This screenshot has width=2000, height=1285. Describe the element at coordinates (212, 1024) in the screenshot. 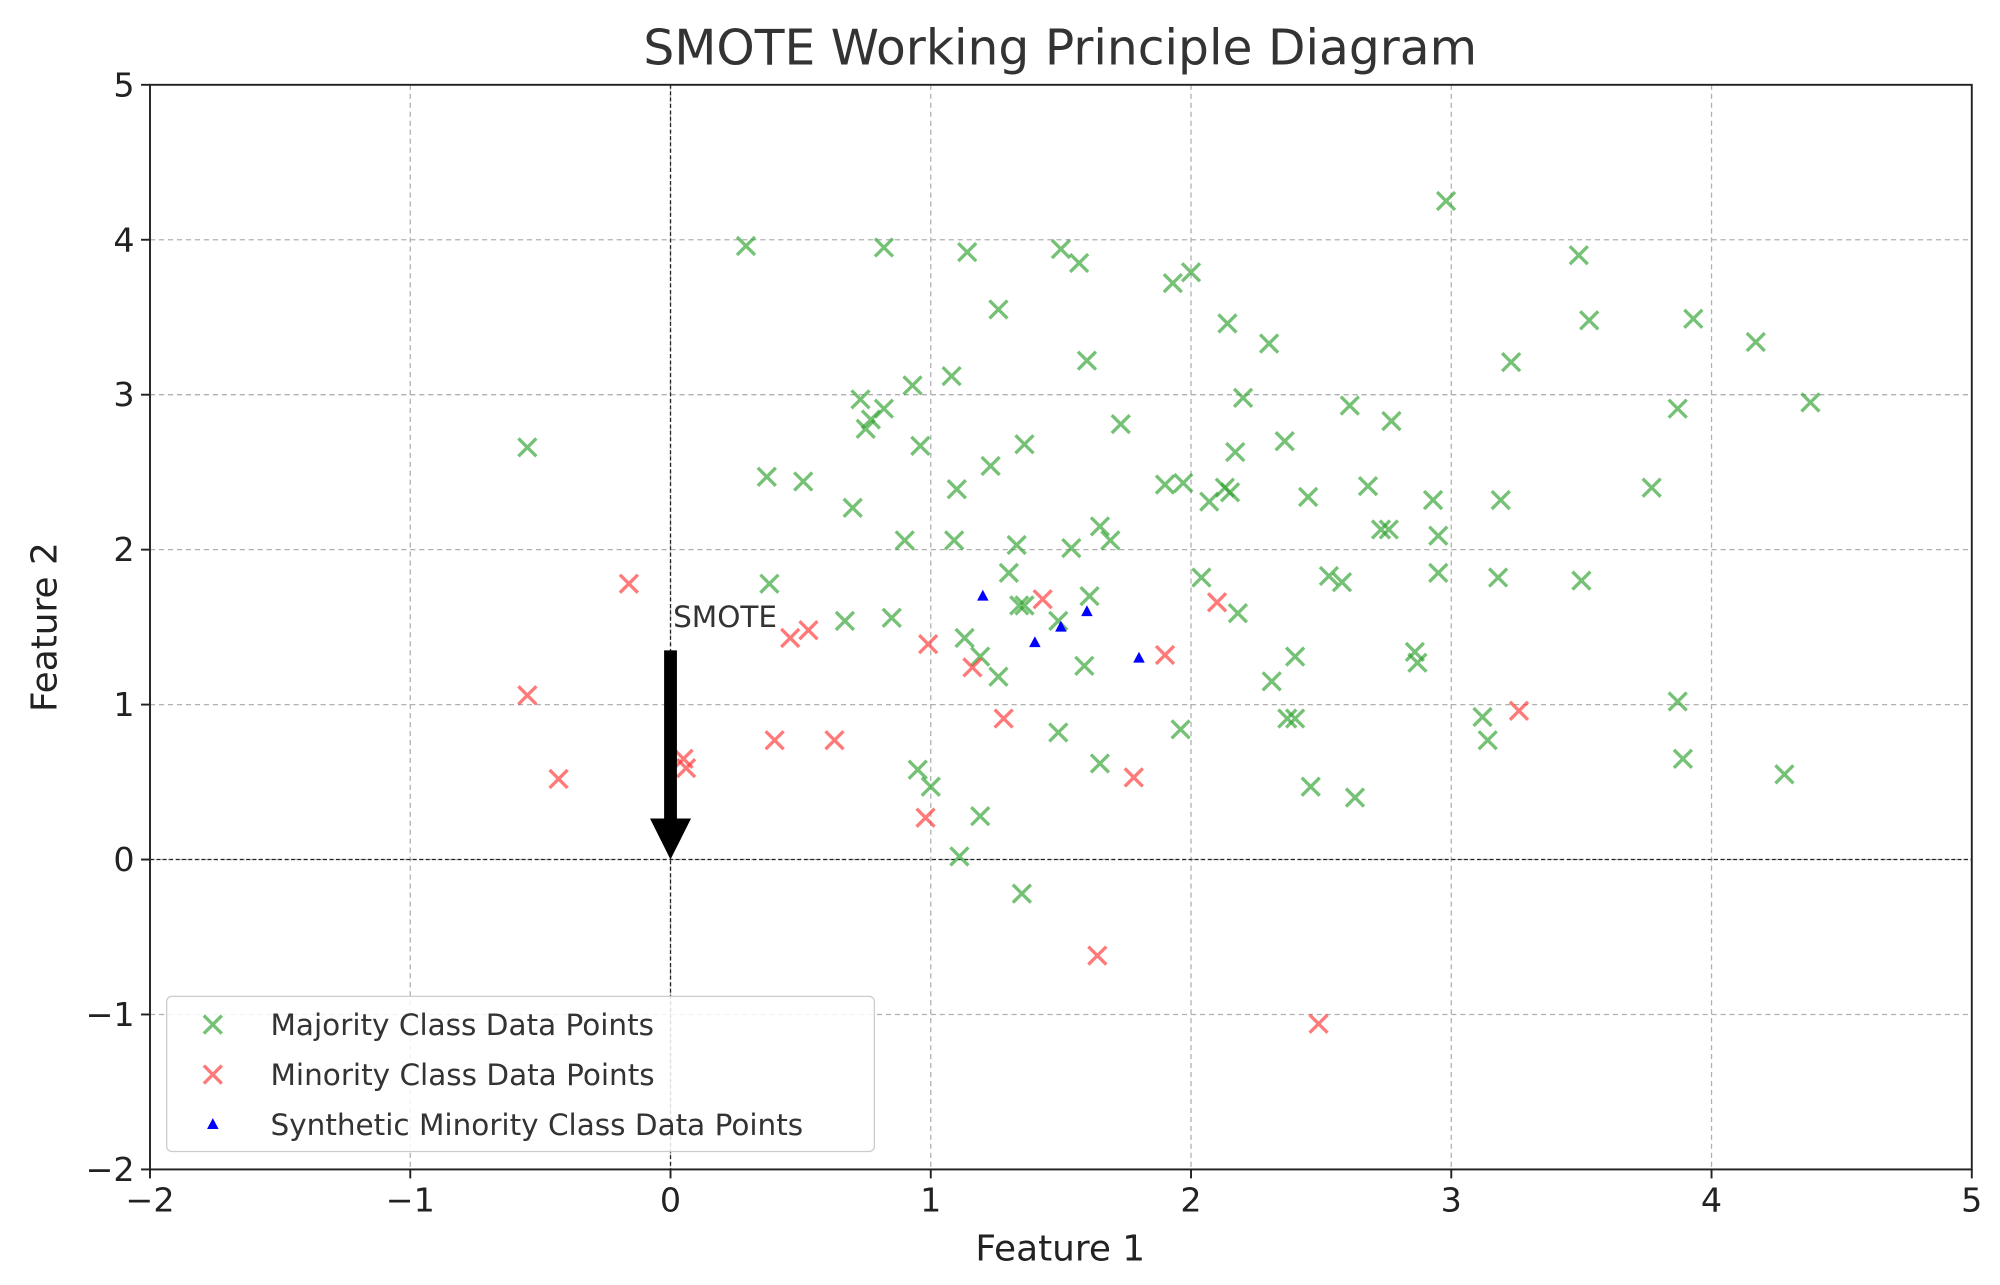

I see `legend-marker` at that location.